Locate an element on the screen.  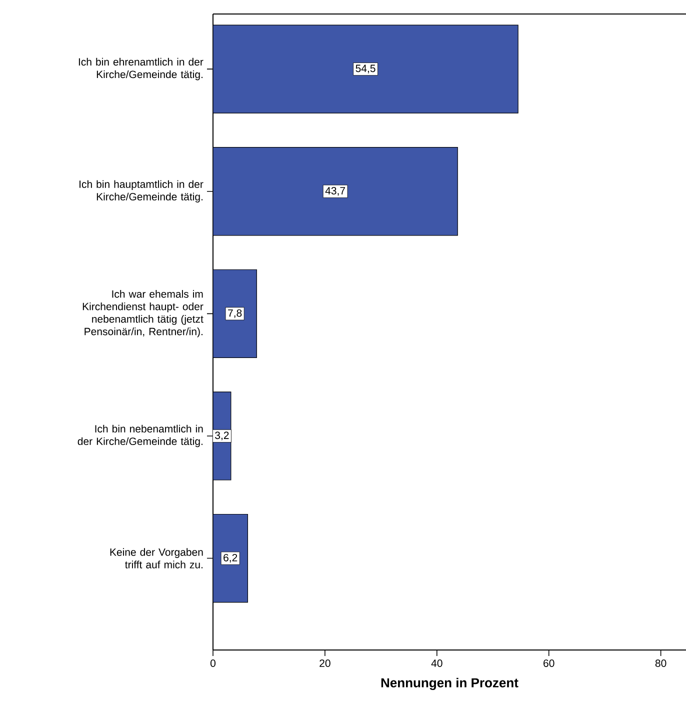
y-tick-label: Ich bin ehrenamtlich in der Kirche/Gemeinde tätig. is located at coordinates (141, 69).